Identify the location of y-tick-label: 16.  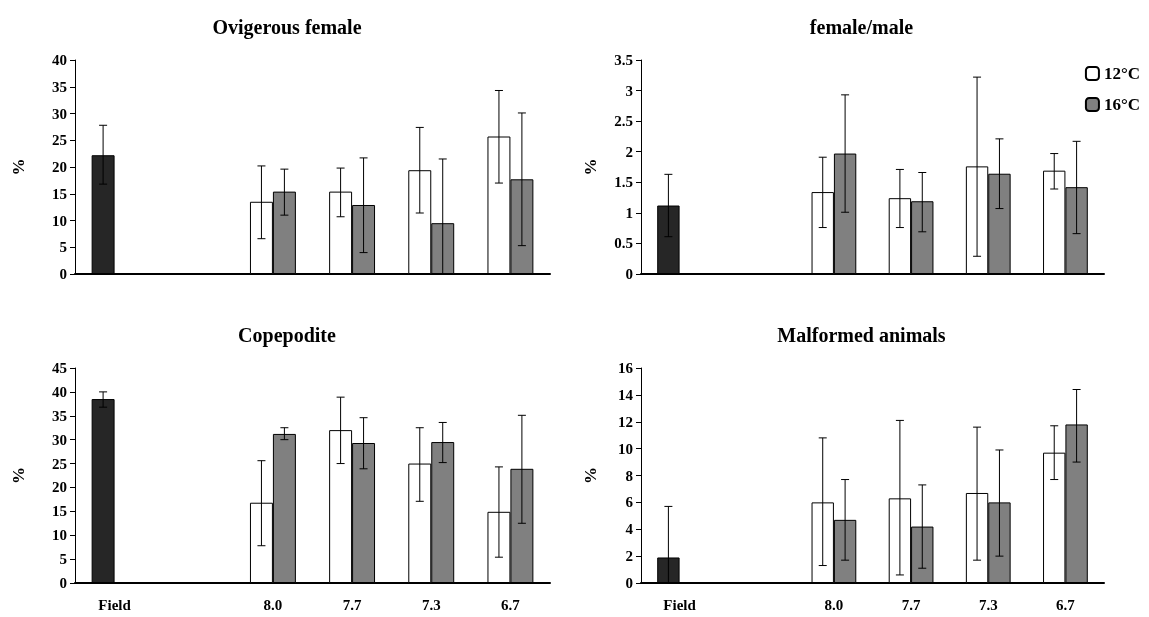
(626, 368).